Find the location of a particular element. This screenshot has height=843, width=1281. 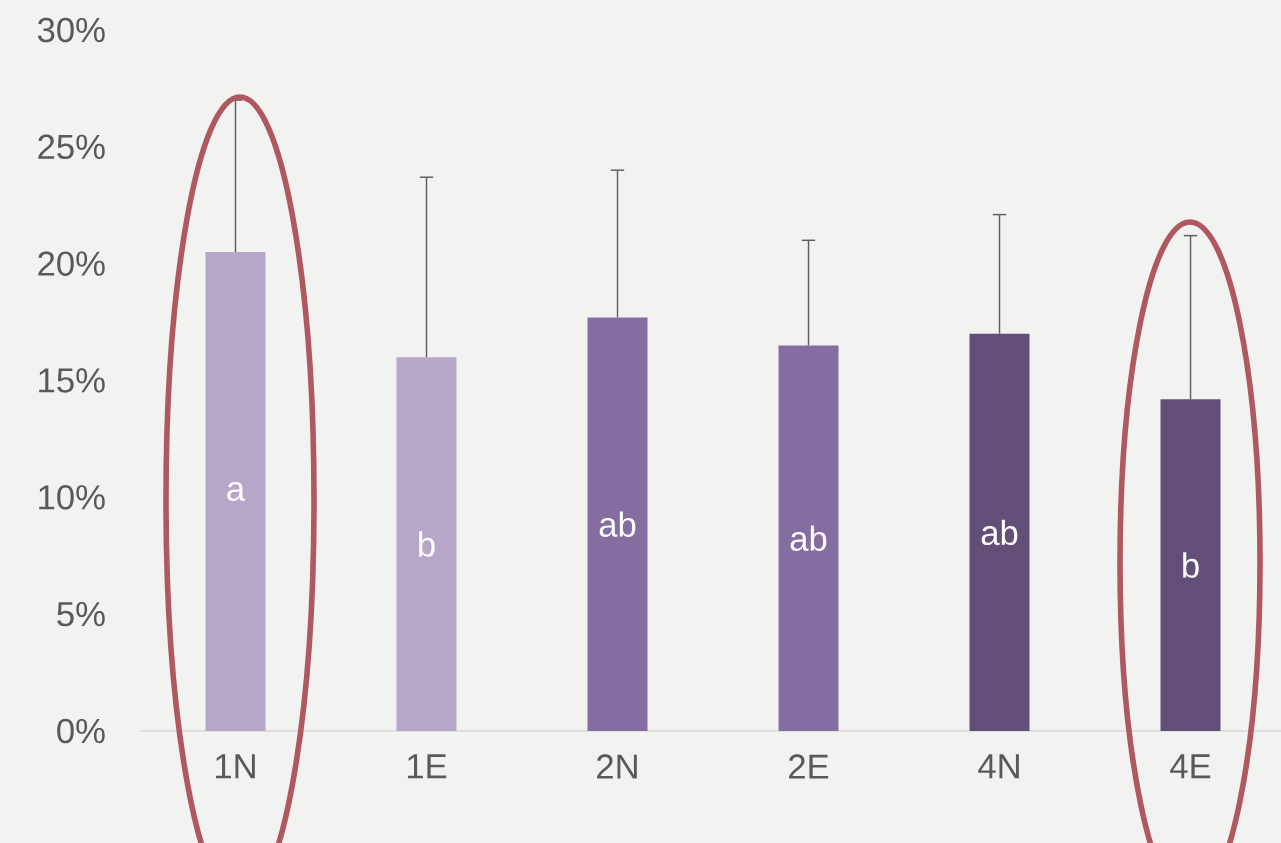

y-tick-label: 20% is located at coordinates (71, 263).